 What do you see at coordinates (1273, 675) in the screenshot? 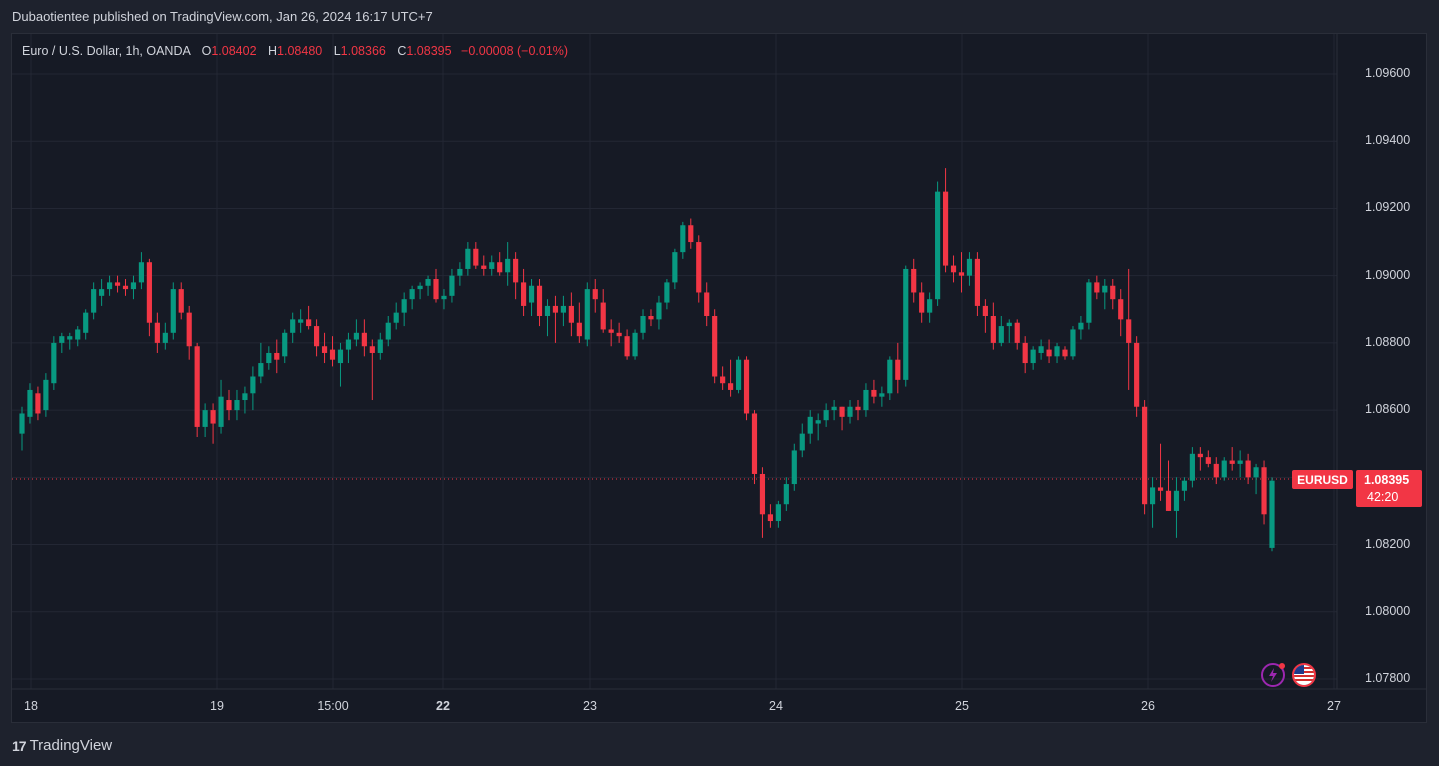
I see `lightning-icon` at bounding box center [1273, 675].